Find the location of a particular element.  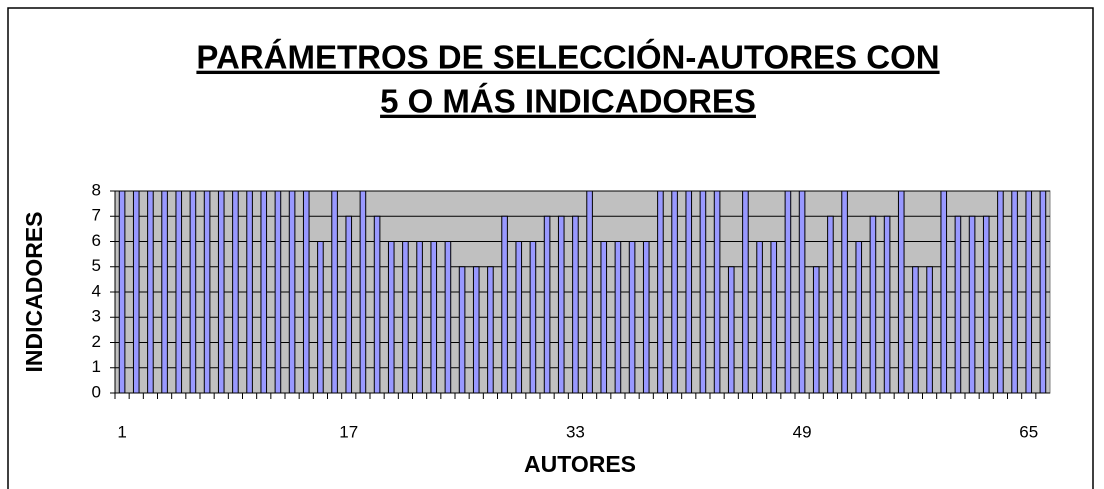

y-tick-label: 7 is located at coordinates (96, 215).